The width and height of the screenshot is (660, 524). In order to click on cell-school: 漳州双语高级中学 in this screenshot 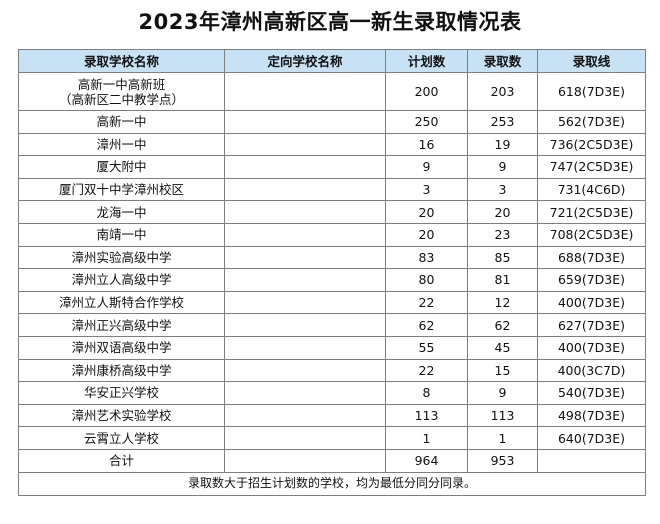, I will do `click(121, 347)`.